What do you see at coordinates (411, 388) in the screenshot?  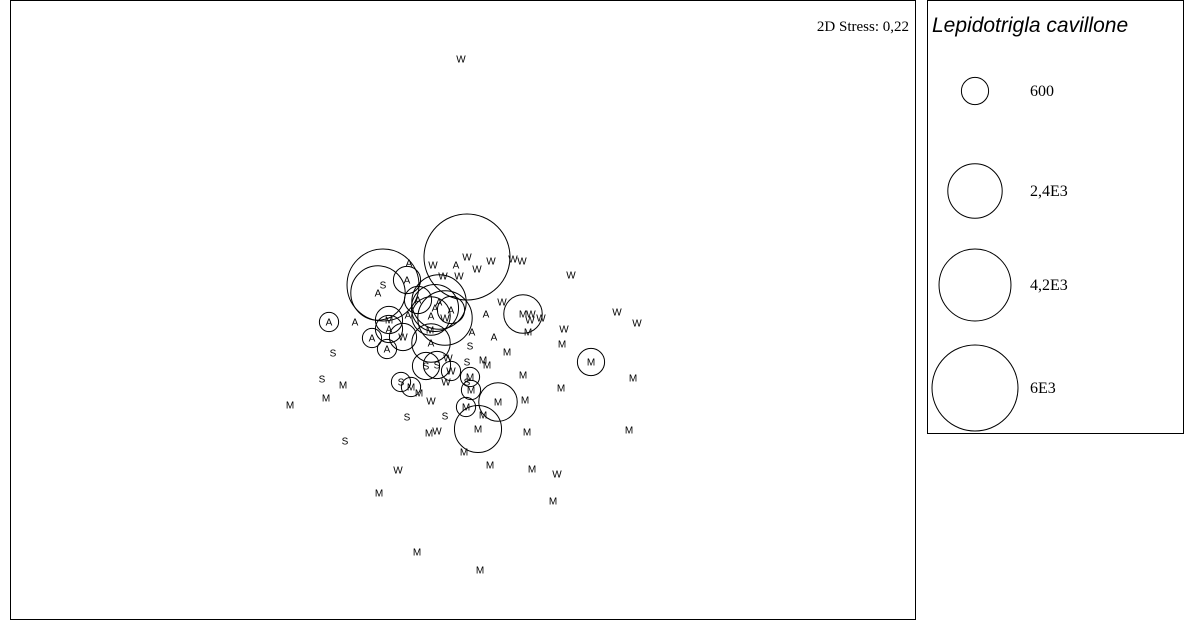 I see `point-label-65: M` at bounding box center [411, 388].